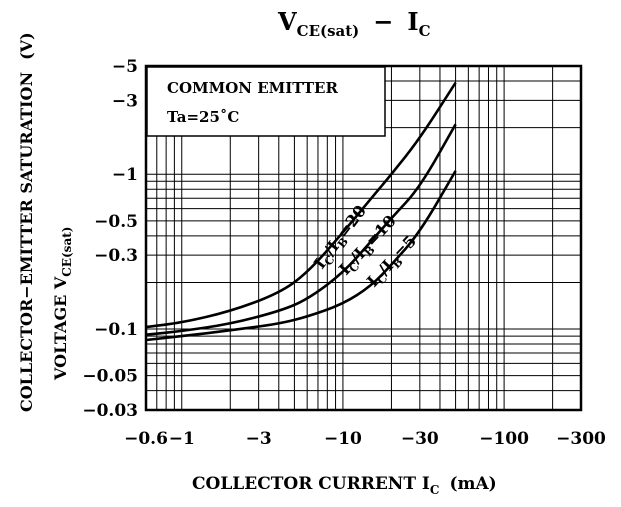 The width and height of the screenshot is (621, 507). Describe the element at coordinates (60, 328) in the screenshot. I see `y-axis-label-voltage: VOLTAGE V` at that location.